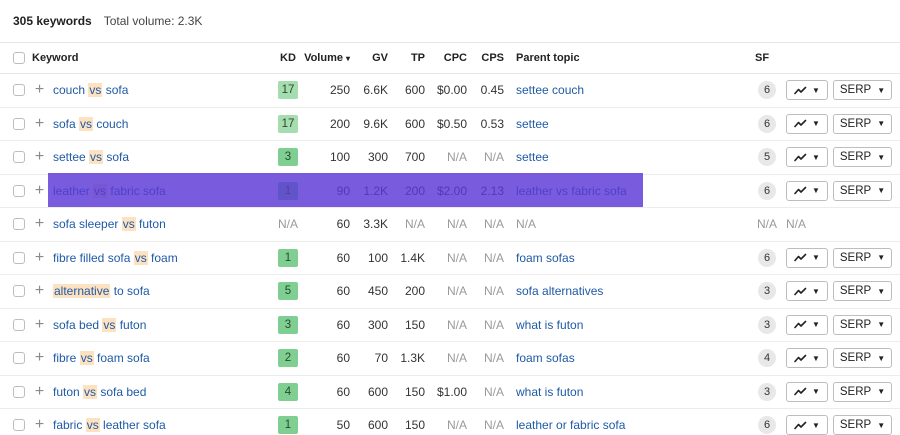 The height and width of the screenshot is (435, 900). I want to click on keyword-link: couch vs sofa, so click(90, 90).